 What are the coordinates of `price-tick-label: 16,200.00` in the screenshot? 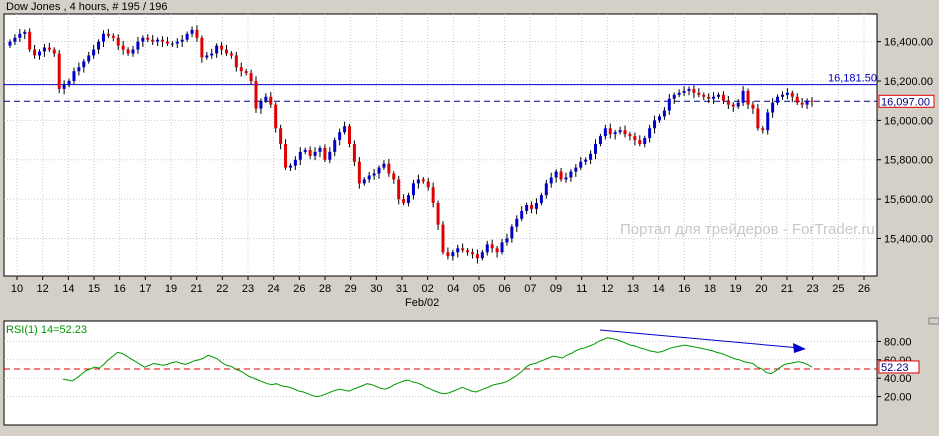 It's located at (908, 82).